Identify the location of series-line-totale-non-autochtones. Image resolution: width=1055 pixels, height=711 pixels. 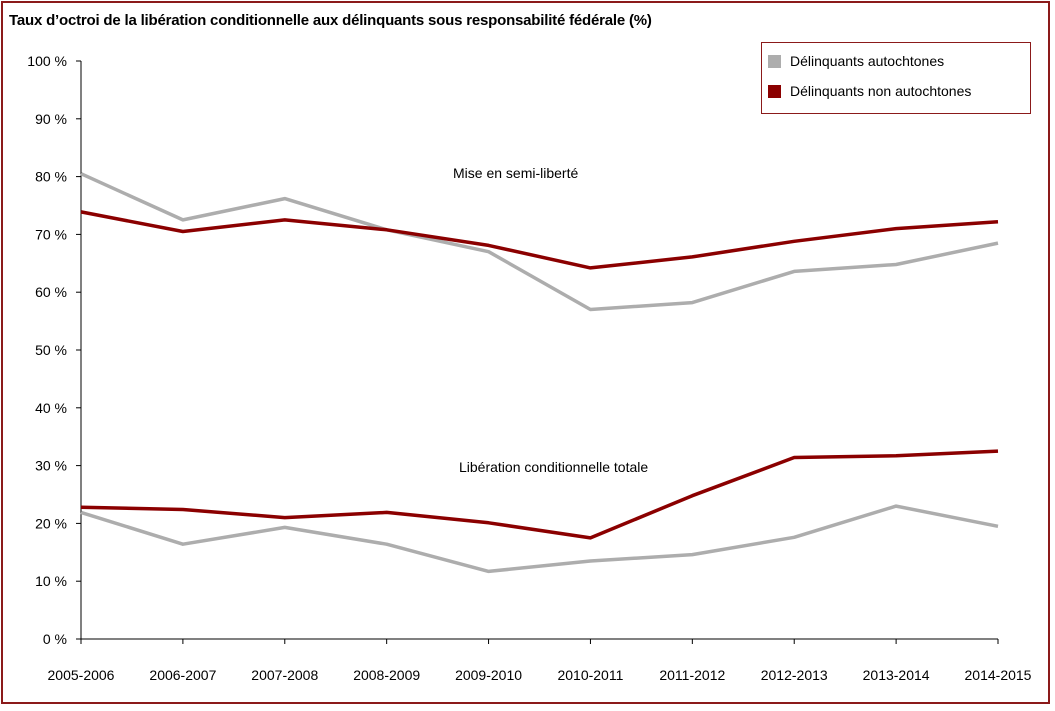
(539, 494).